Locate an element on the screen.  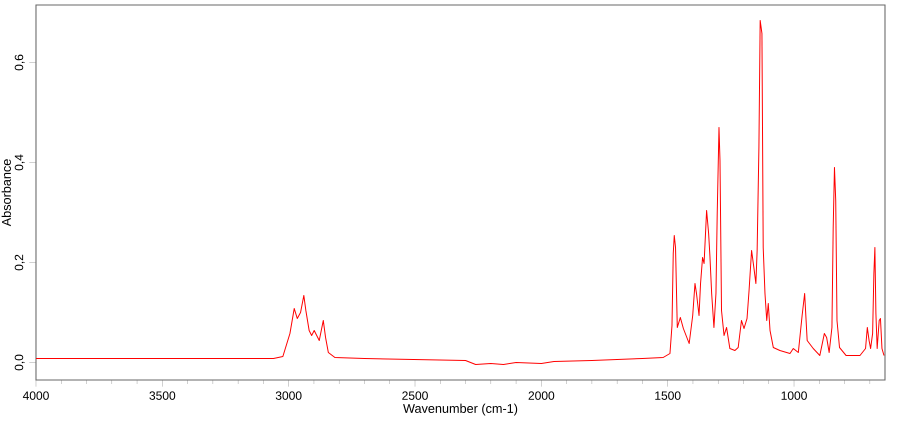
y-tick-label: 0,2 is located at coordinates (19, 262).